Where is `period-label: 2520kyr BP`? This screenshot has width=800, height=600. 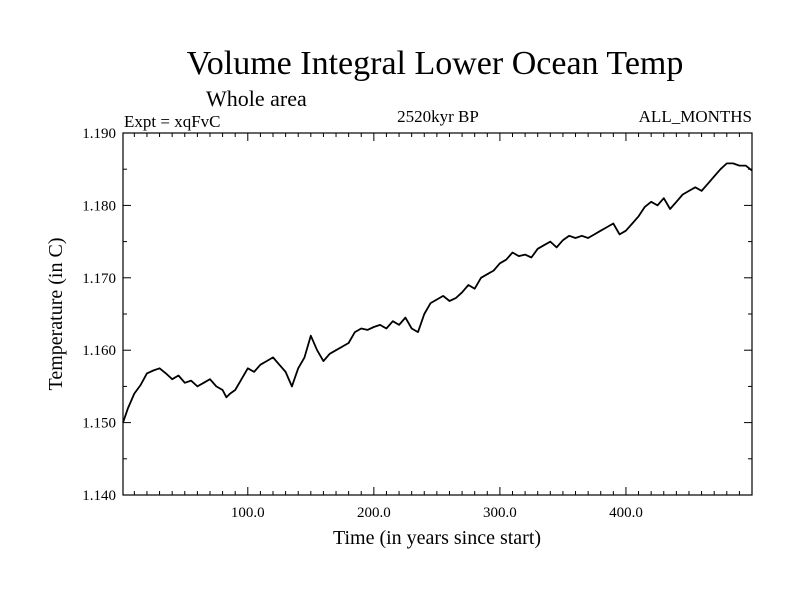
period-label: 2520kyr BP is located at coordinates (438, 116).